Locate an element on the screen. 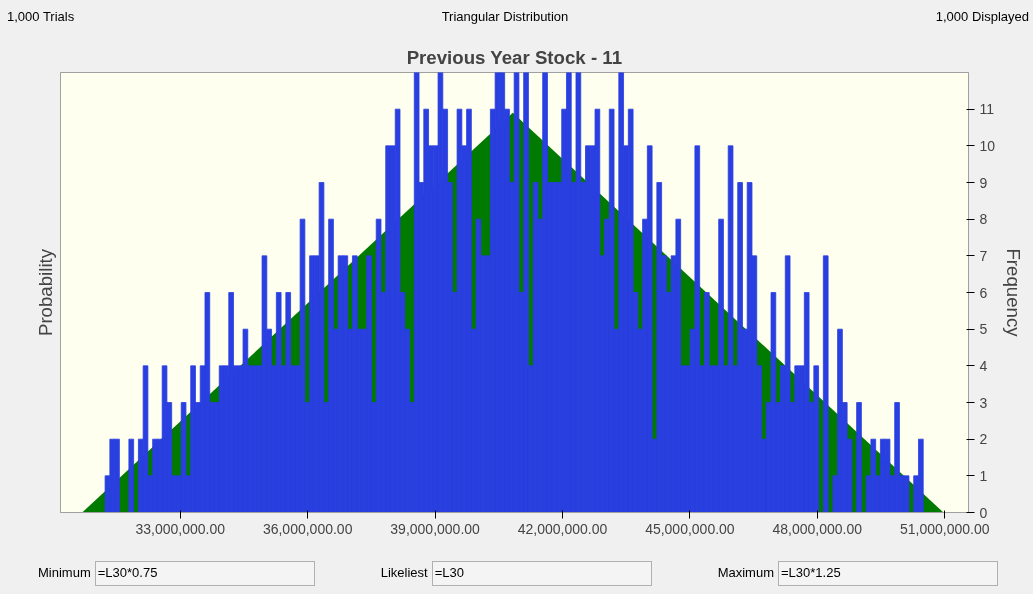 This screenshot has width=1033, height=607. y2-tick-label: 5 is located at coordinates (983, 329).